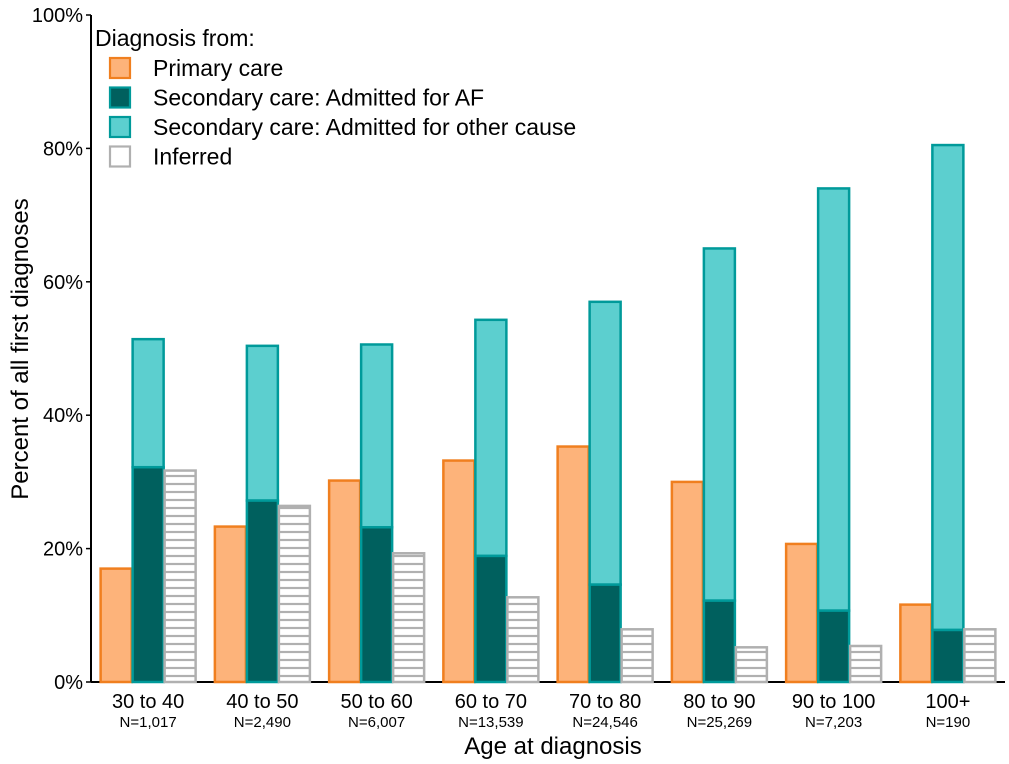  I want to click on legend-label: Secondary care: Admitted for AF, so click(318, 98).